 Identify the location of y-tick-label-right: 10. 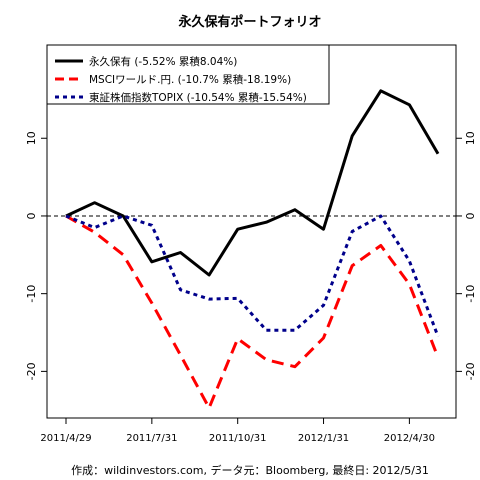
(470, 138).